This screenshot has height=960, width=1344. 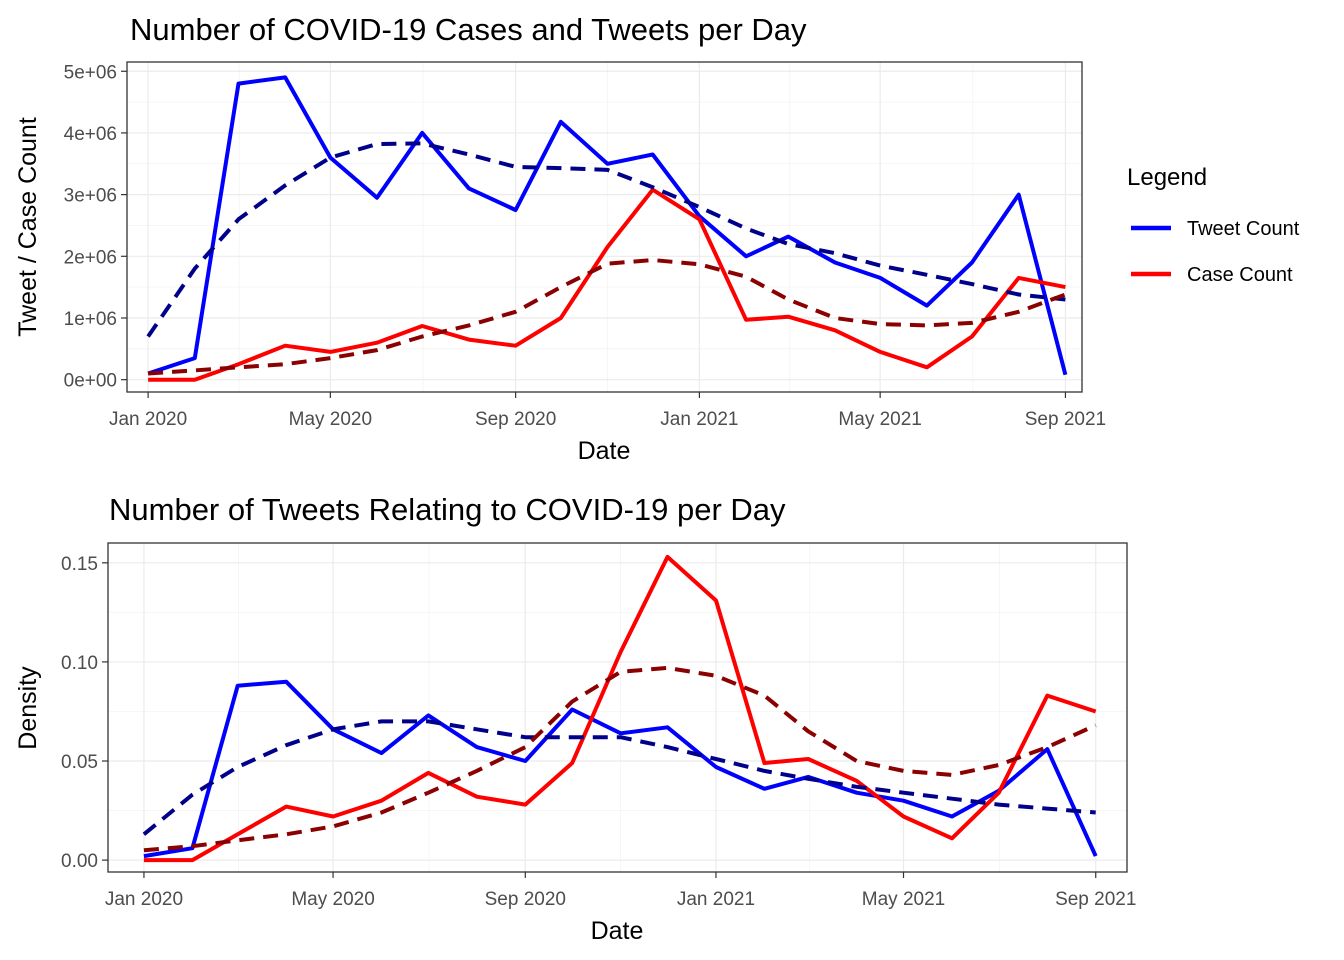 What do you see at coordinates (1167, 177) in the screenshot?
I see `legend-title: Legend` at bounding box center [1167, 177].